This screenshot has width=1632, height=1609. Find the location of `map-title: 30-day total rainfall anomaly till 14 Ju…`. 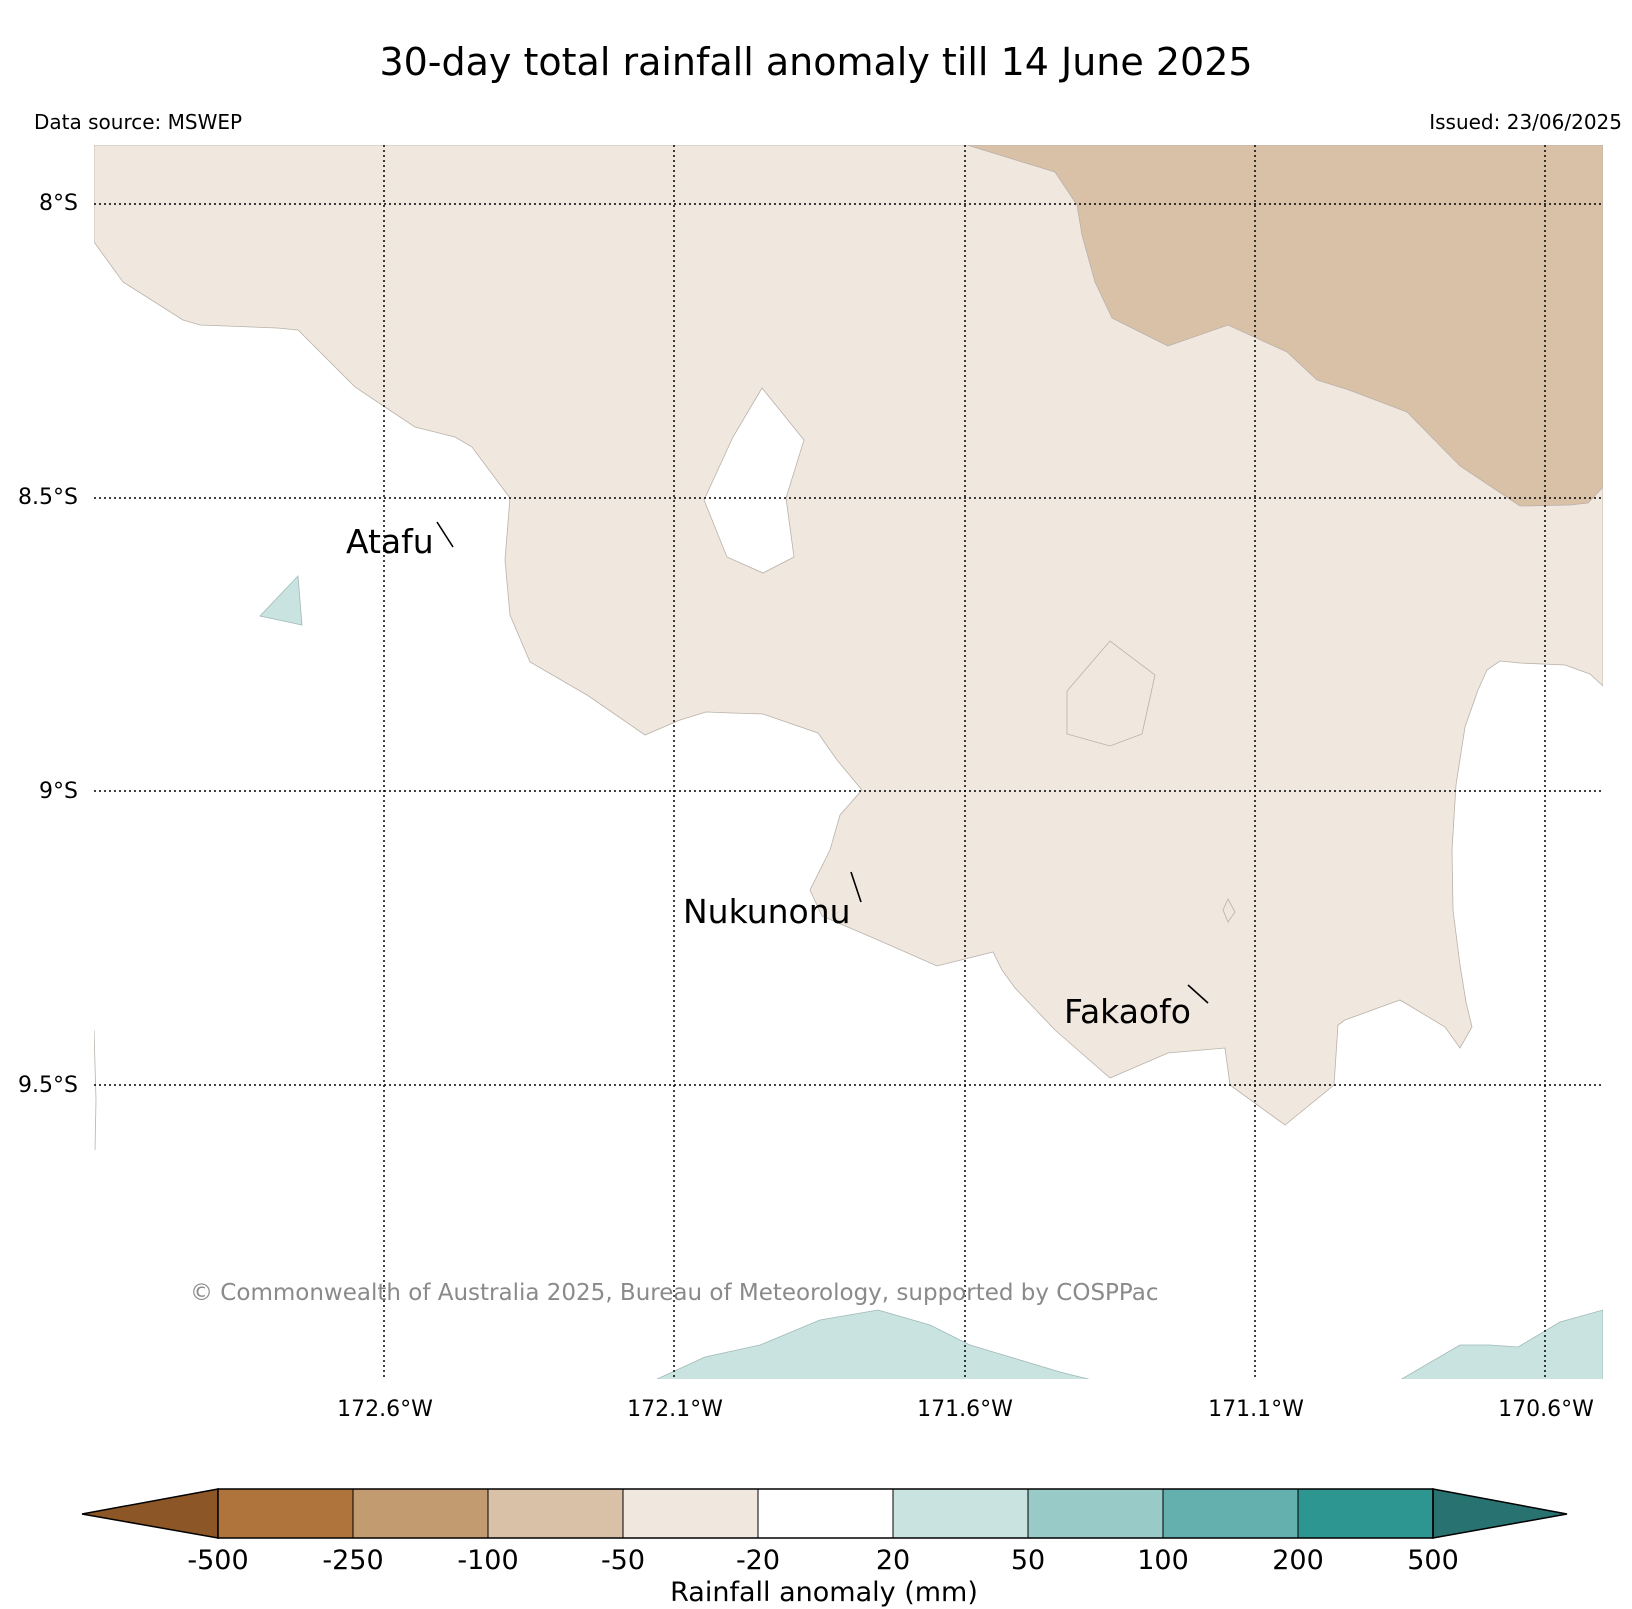

map-title: 30-day total rainfall anomaly till 14 Ju… is located at coordinates (816, 62).